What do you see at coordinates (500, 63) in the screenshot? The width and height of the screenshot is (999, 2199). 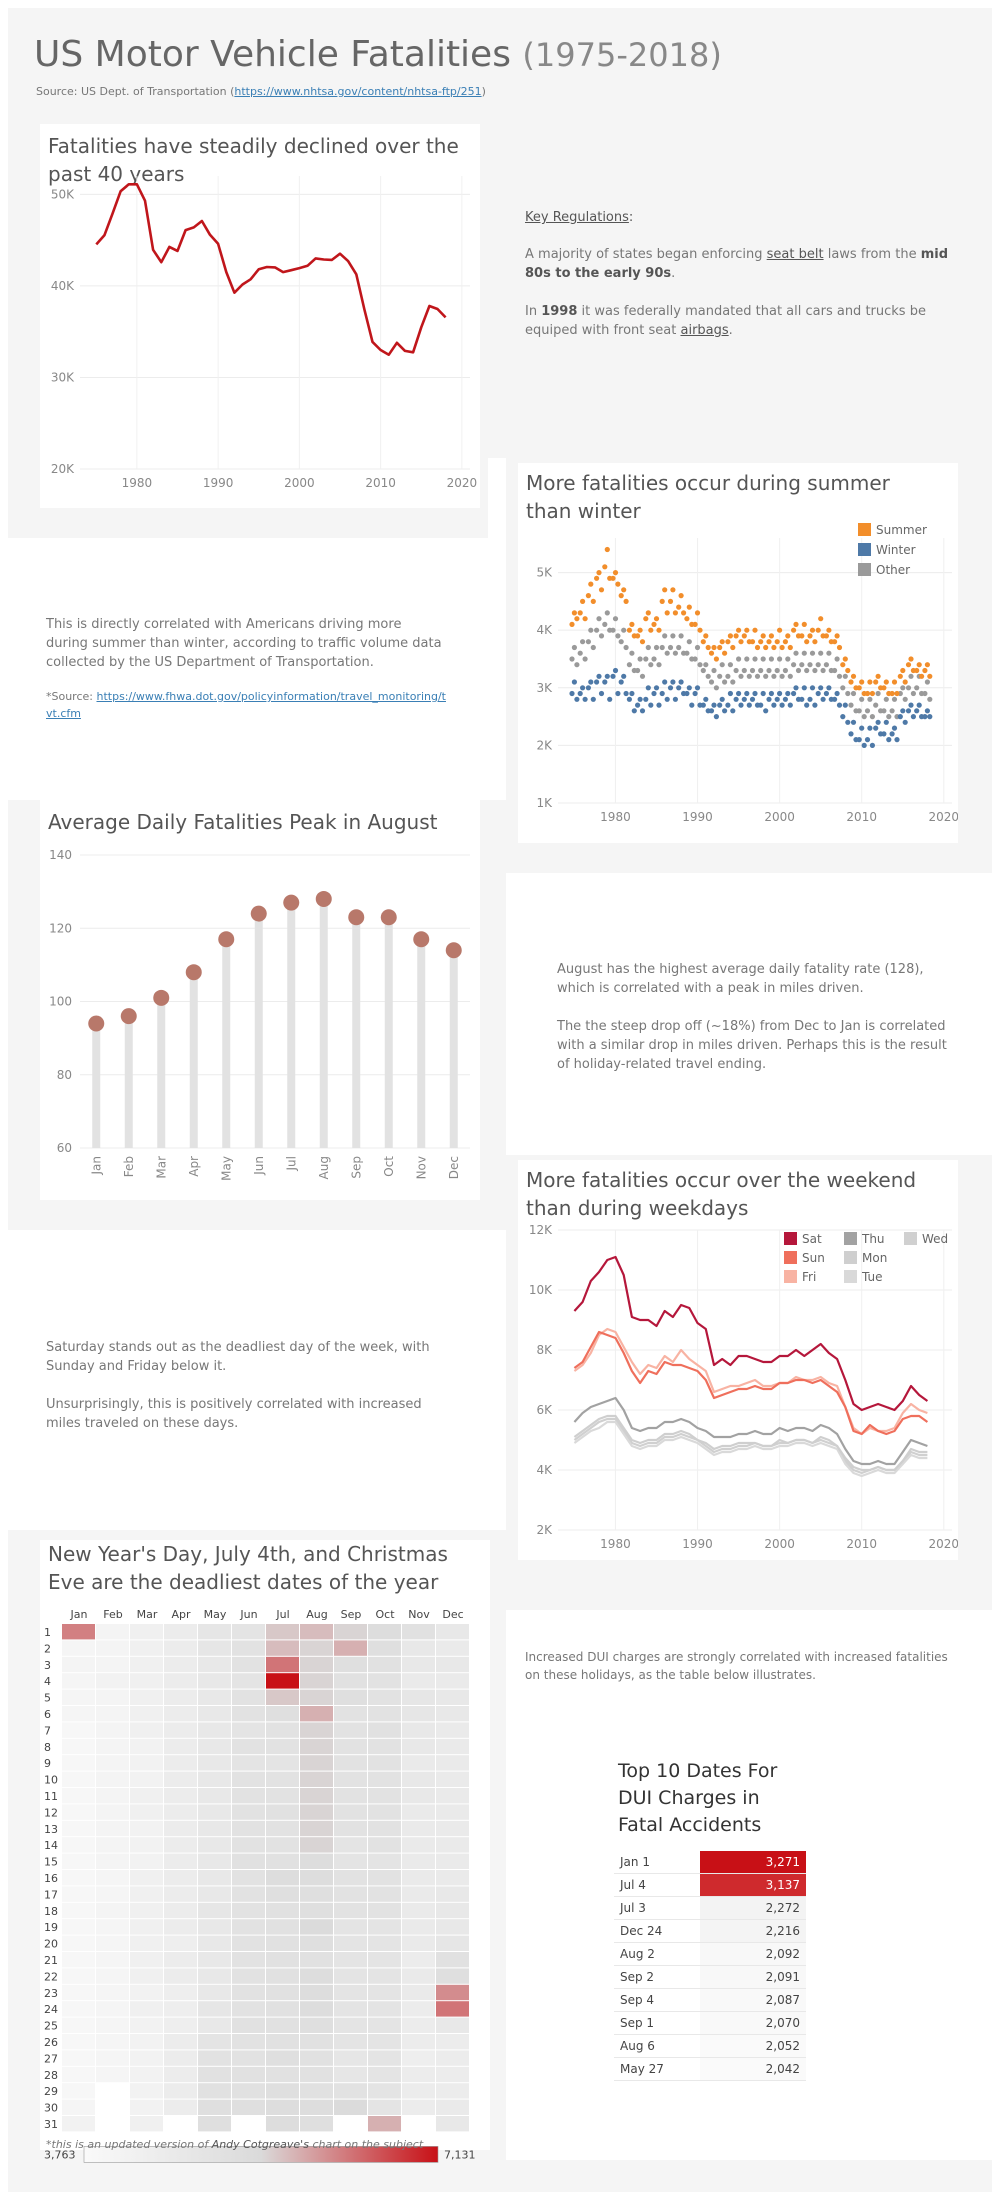 I see `header-panel` at bounding box center [500, 63].